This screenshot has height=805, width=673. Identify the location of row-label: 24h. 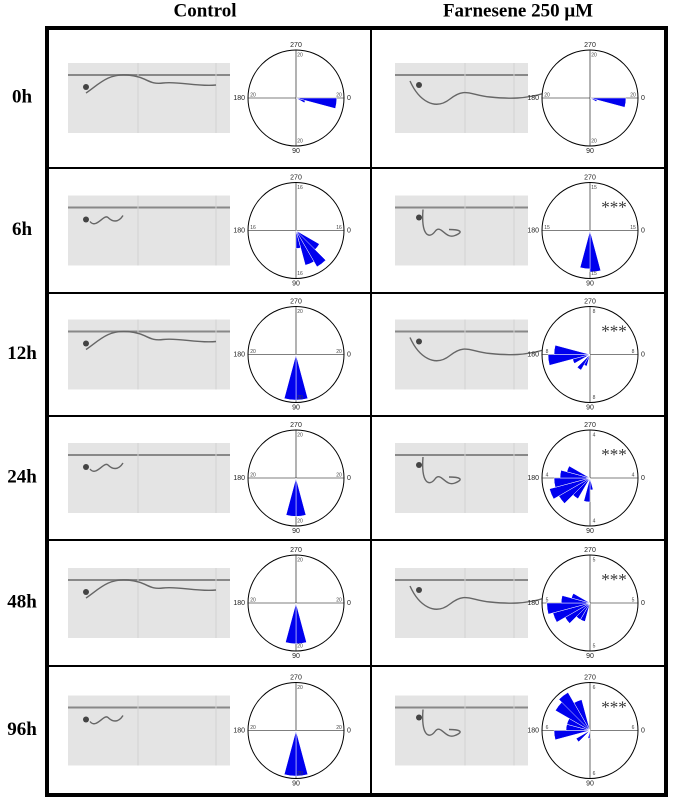
(22, 476).